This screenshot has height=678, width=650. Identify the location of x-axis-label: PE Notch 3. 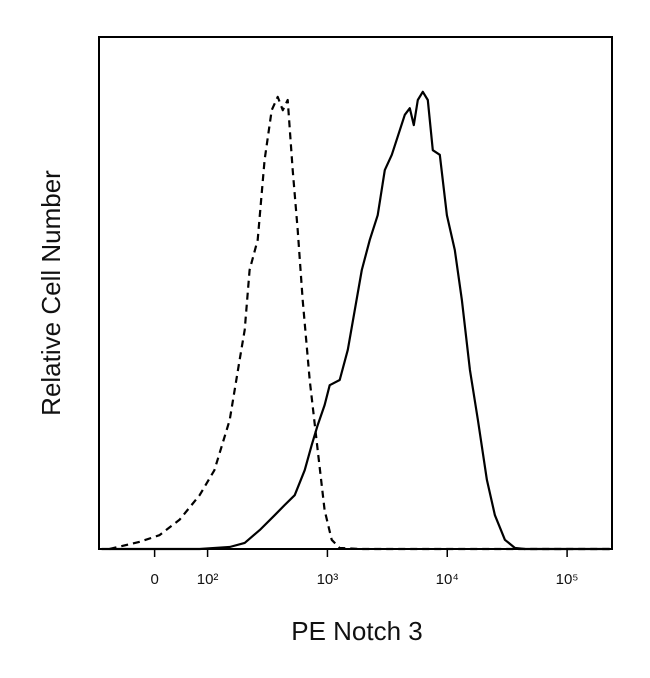
(357, 631).